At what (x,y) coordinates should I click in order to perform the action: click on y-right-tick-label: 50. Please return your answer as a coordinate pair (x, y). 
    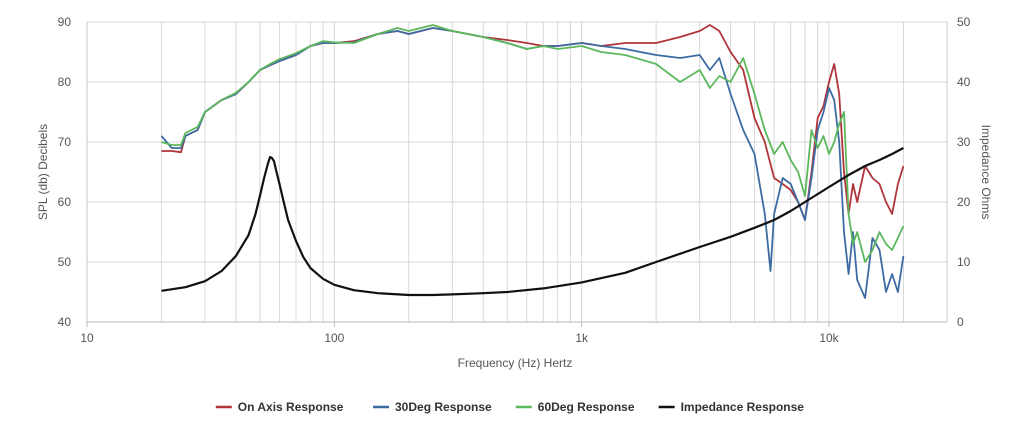
    Looking at the image, I should click on (964, 22).